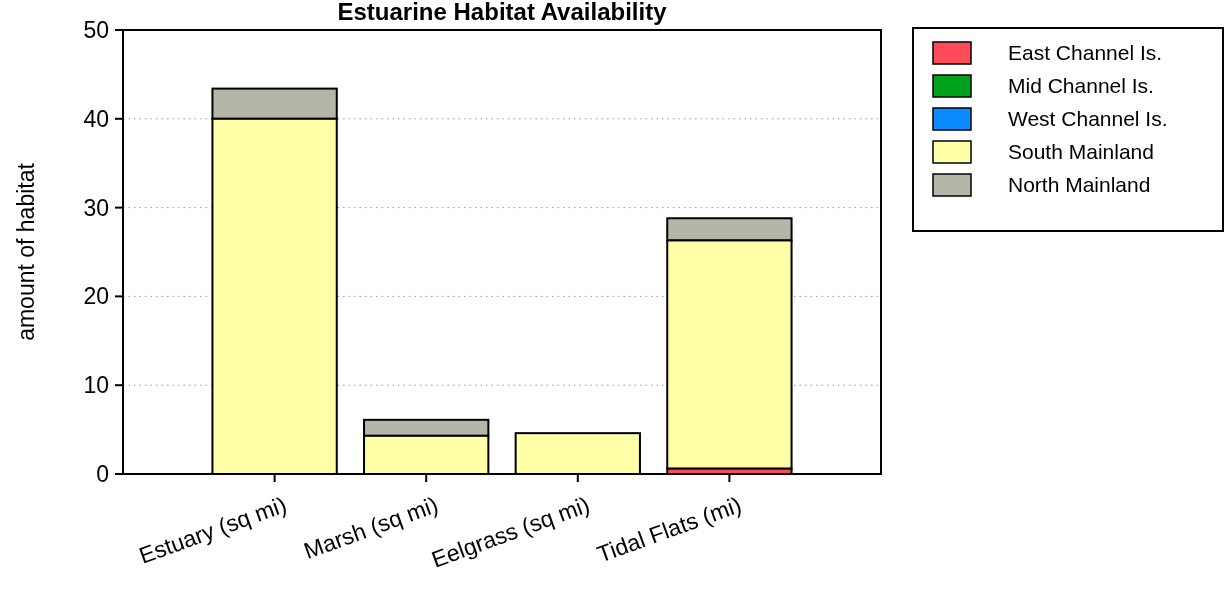  I want to click on x-tick-label: Estuary (sq mi), so click(212, 530).